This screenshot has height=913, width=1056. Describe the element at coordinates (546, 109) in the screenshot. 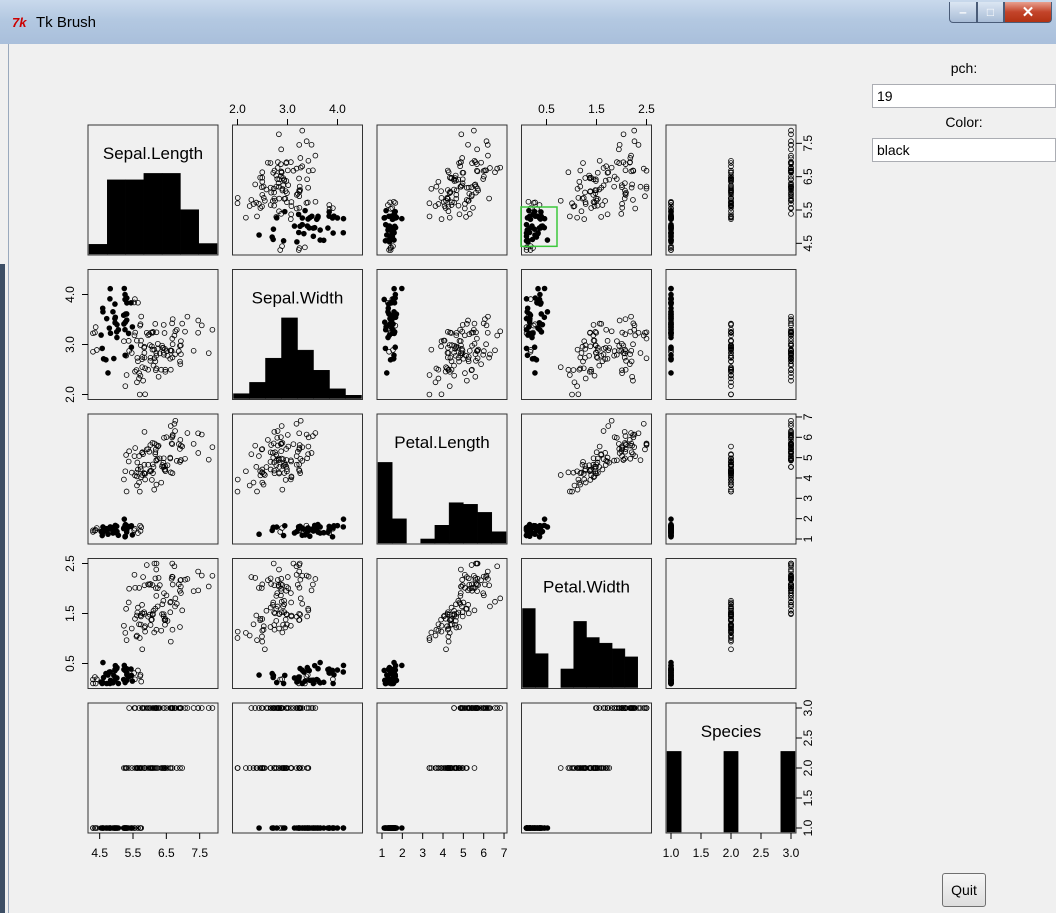

I see `tick-label: 0.5` at that location.